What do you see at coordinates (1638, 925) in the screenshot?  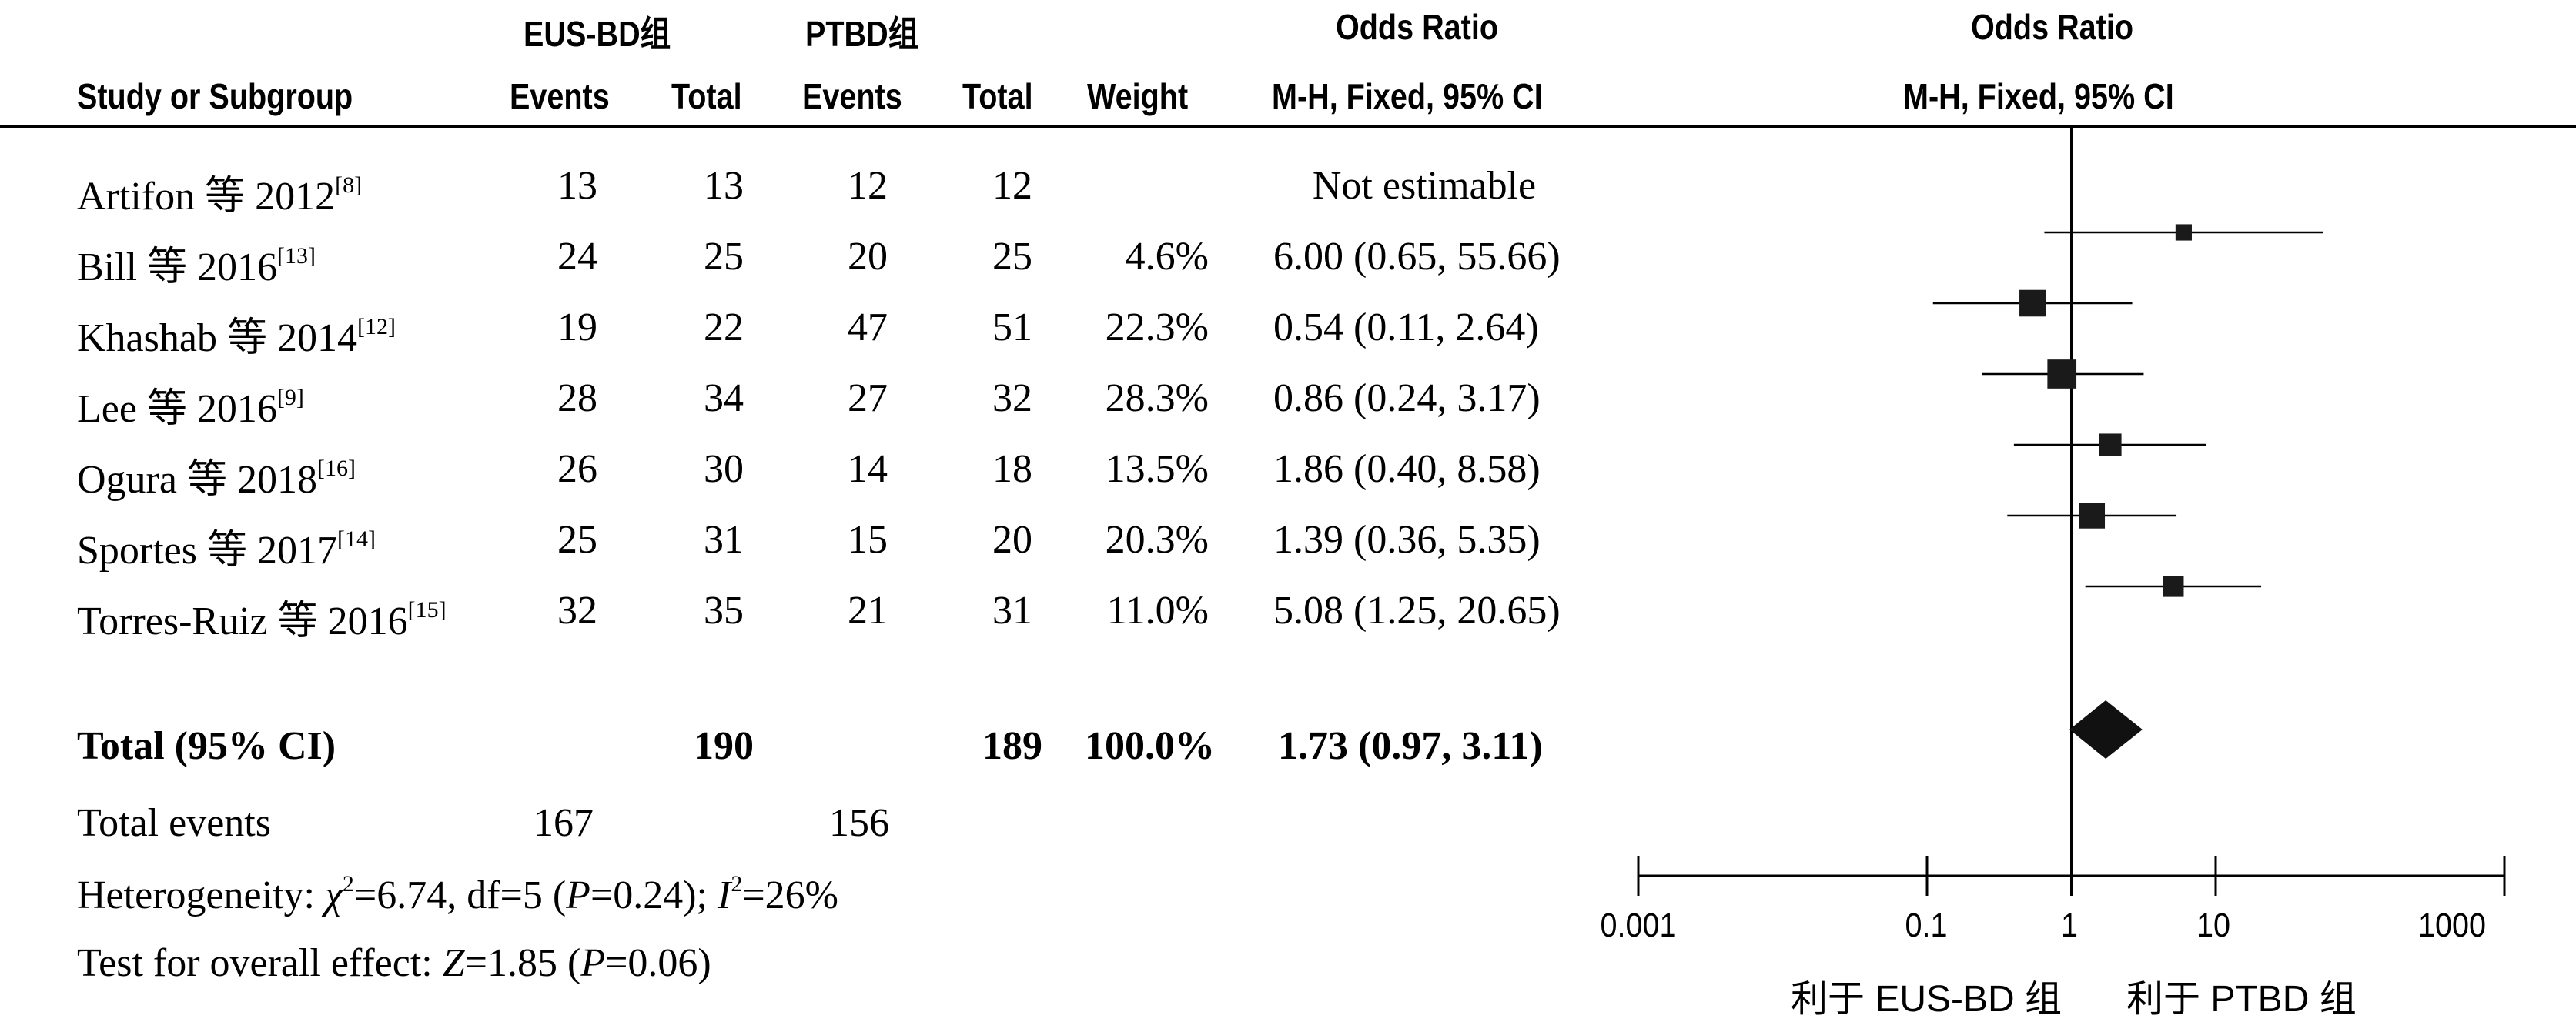 I see `tick-label: 0.001` at bounding box center [1638, 925].